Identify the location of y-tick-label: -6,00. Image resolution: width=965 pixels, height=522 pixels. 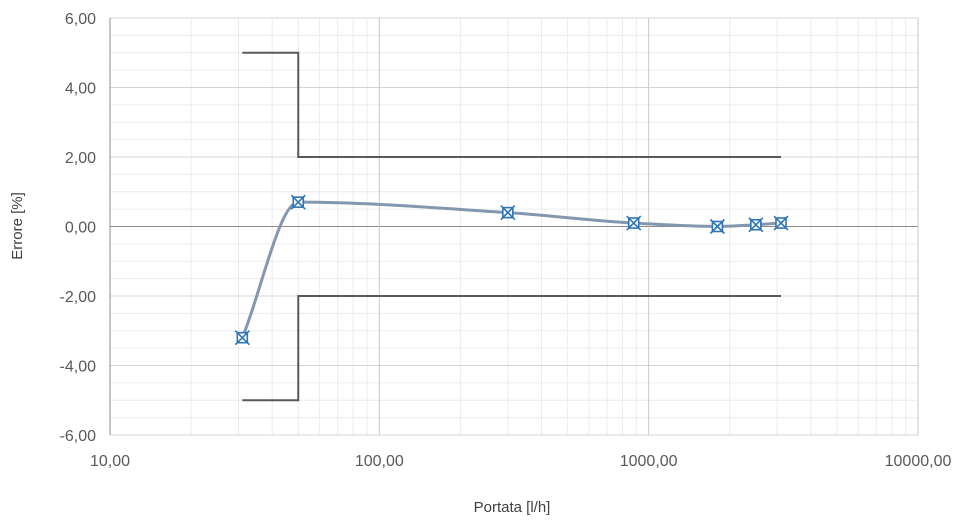
(78, 436).